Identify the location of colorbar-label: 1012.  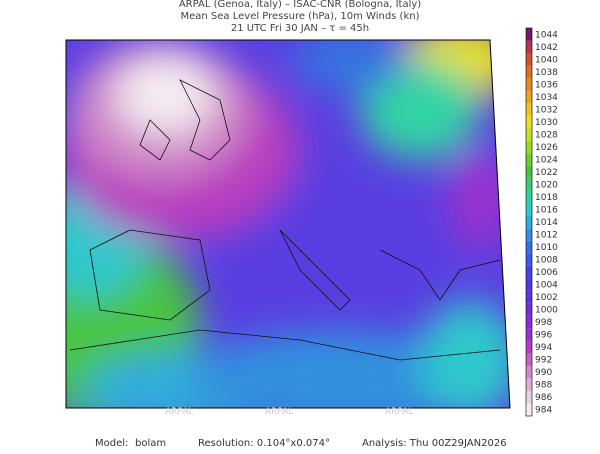
(546, 236).